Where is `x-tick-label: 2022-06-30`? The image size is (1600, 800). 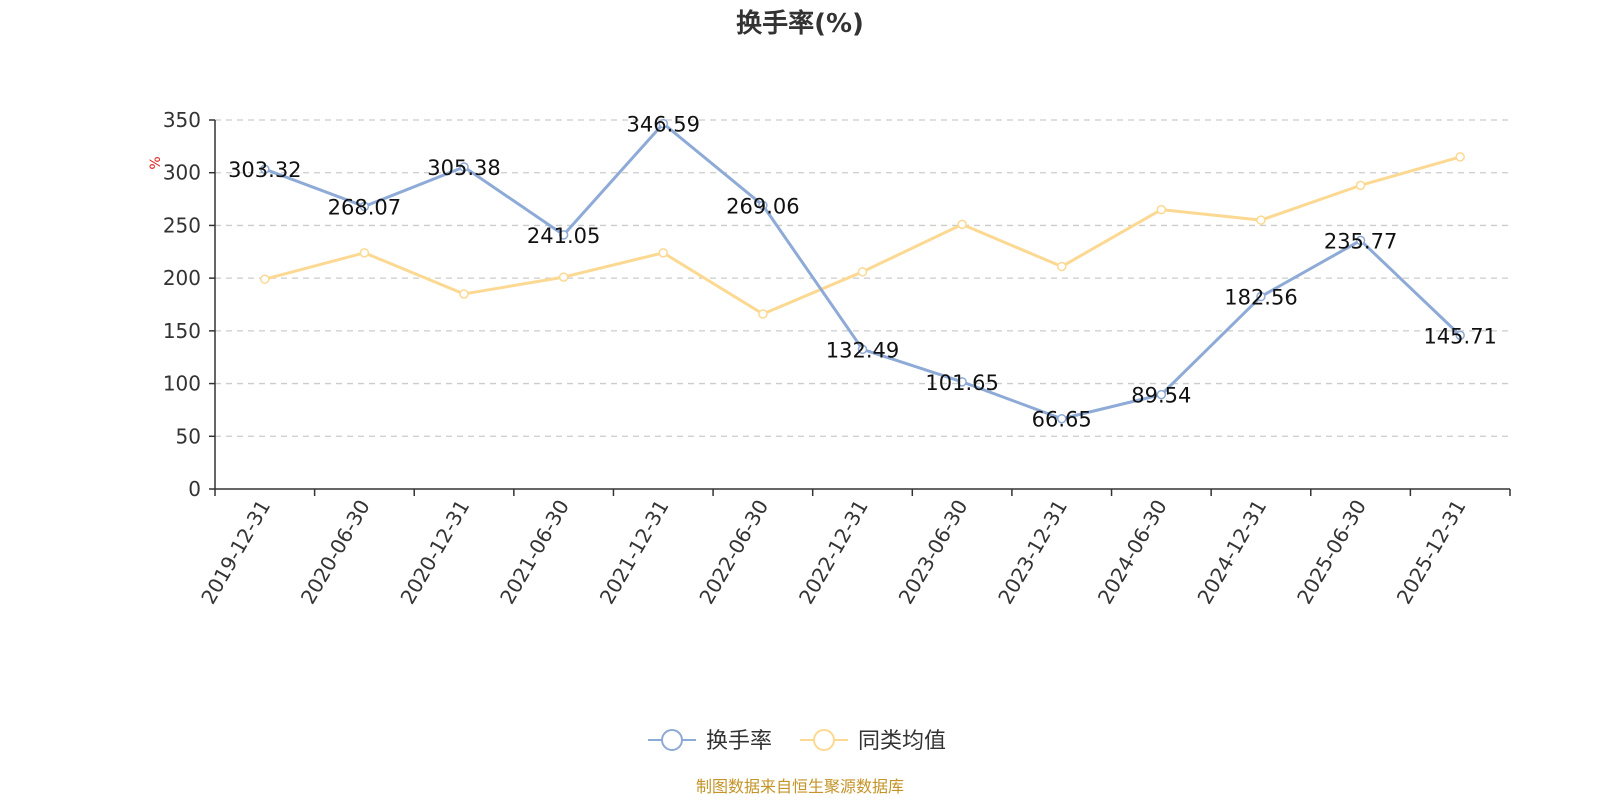 x-tick-label: 2022-06-30 is located at coordinates (733, 552).